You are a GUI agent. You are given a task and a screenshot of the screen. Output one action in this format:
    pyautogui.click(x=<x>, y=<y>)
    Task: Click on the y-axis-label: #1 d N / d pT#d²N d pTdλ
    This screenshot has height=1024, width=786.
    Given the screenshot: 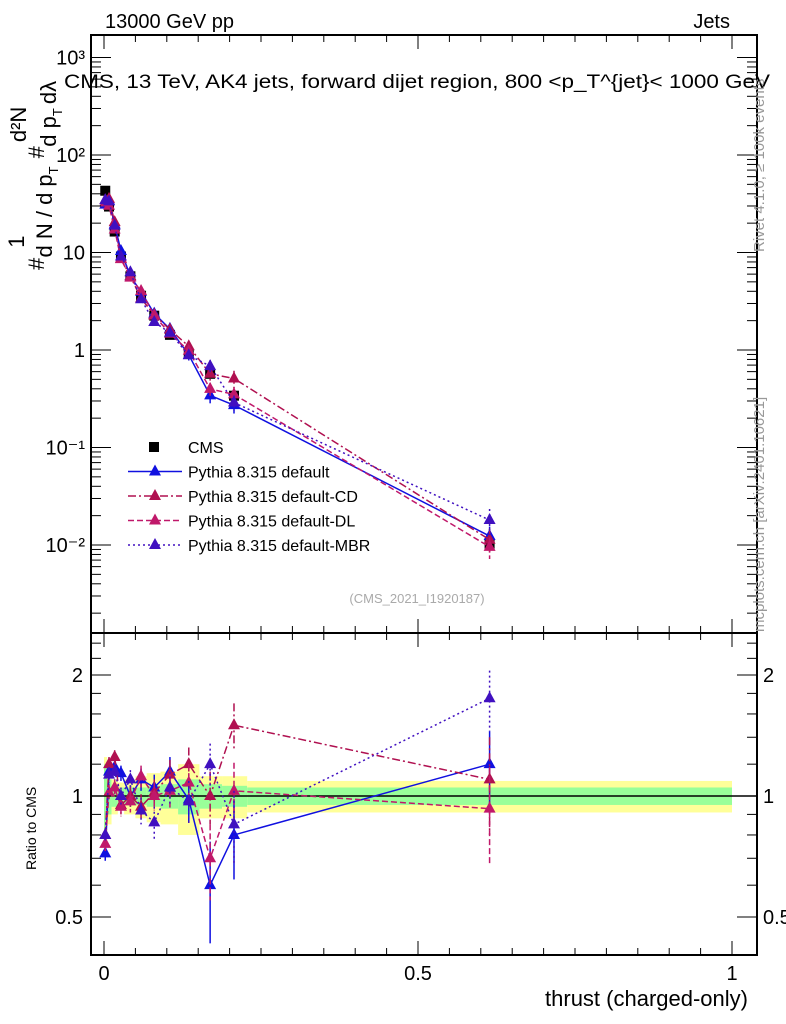 What is the action you would take?
    pyautogui.click(x=34, y=175)
    